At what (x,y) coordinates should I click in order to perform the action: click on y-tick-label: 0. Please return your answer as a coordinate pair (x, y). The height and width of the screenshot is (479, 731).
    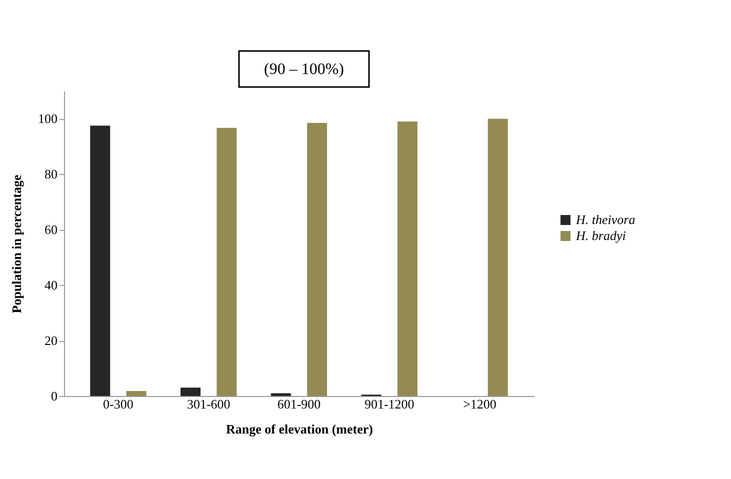
    Looking at the image, I should click on (54, 396).